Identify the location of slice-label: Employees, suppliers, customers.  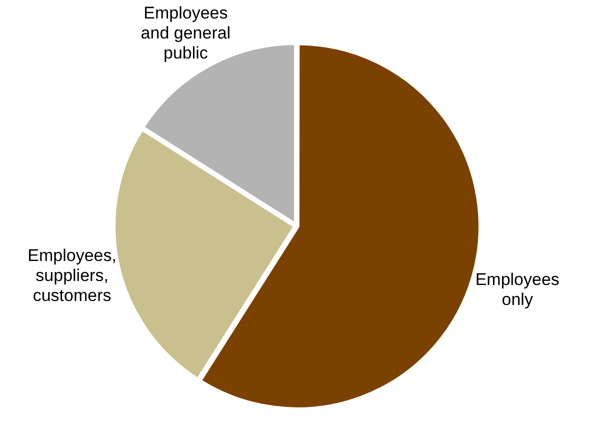
(72, 275).